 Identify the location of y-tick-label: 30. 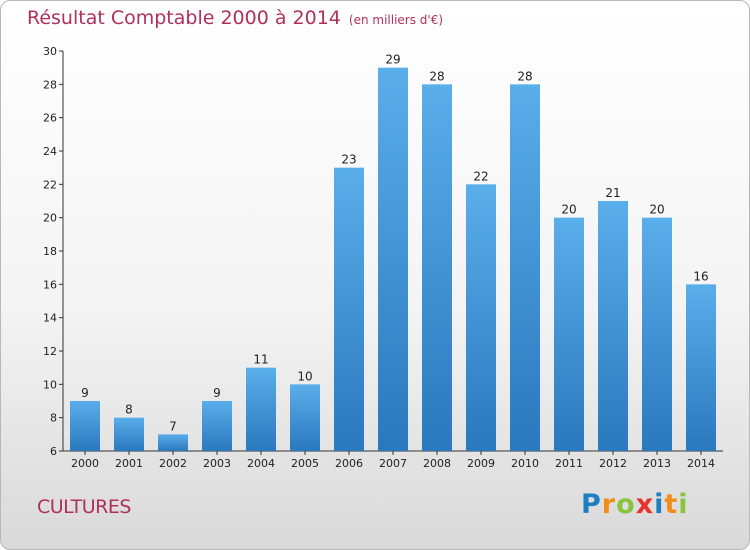
(50, 51).